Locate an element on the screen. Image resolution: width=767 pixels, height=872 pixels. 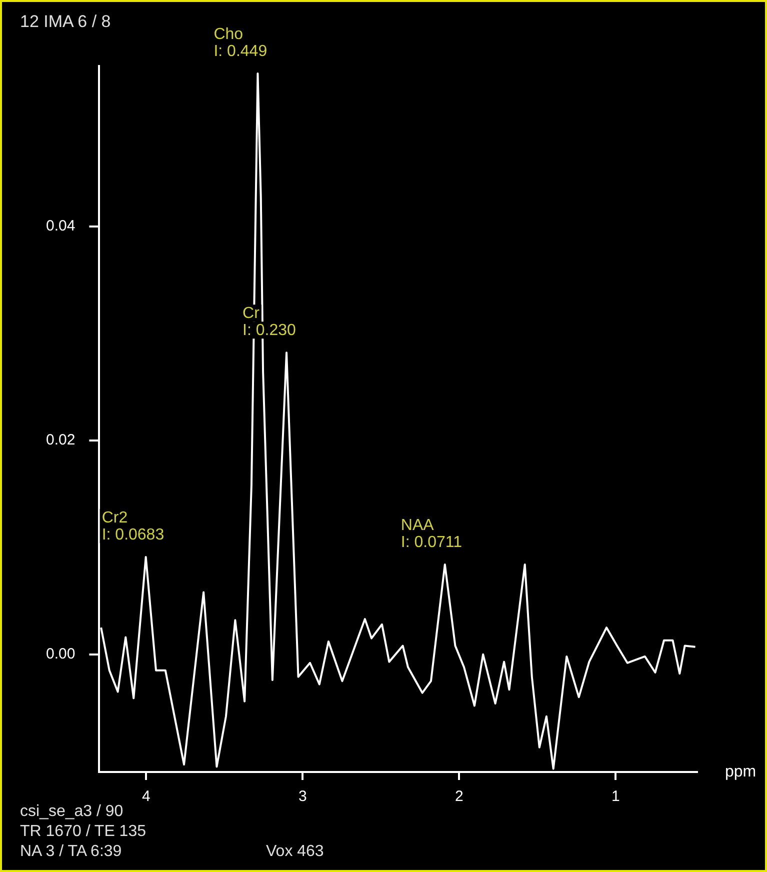
chart-title: 12 IMA 6 / 8 is located at coordinates (65, 22).